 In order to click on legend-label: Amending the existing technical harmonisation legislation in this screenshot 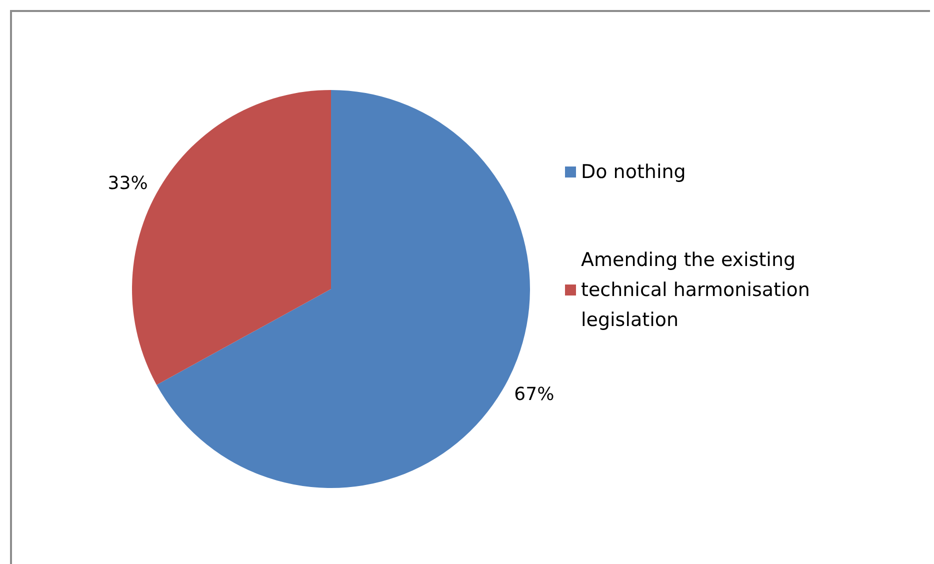, I will do `click(698, 290)`.